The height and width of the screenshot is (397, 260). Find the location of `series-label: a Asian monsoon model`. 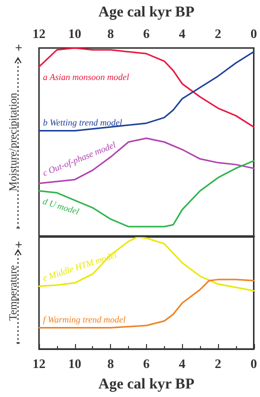

series-label: a Asian monsoon model is located at coordinates (86, 77).